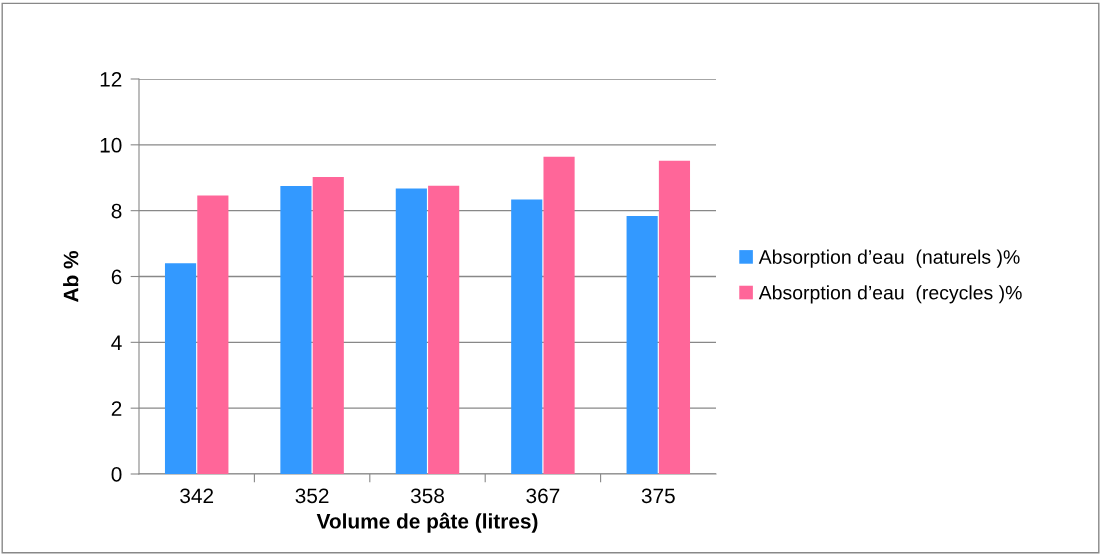 Image resolution: width=1101 pixels, height=555 pixels. What do you see at coordinates (312, 496) in the screenshot?
I see `x-tick-label: 352` at bounding box center [312, 496].